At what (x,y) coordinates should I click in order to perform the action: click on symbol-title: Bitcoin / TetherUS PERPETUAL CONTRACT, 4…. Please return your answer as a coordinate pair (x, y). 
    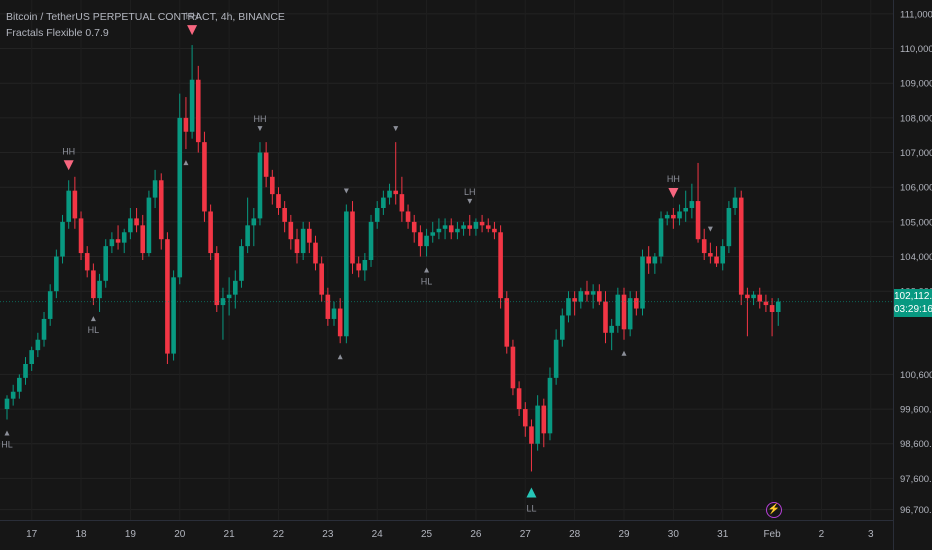
    Looking at the image, I should click on (145, 17).